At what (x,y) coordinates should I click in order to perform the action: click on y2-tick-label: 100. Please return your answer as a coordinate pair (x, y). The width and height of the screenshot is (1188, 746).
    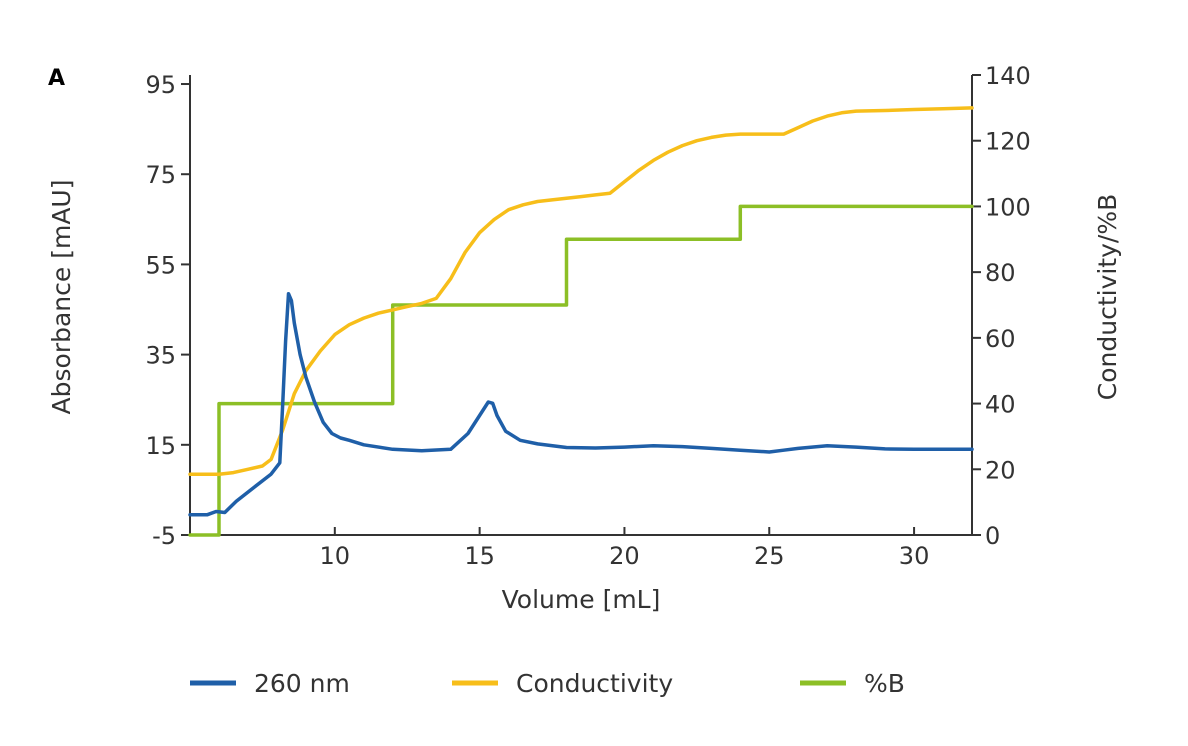
    Looking at the image, I should click on (1008, 207).